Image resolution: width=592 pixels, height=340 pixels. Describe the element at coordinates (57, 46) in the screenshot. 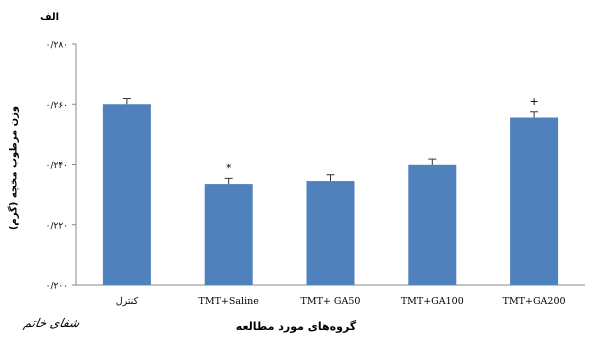

I see `y-tick-label: ۰/۲۸۰` at that location.